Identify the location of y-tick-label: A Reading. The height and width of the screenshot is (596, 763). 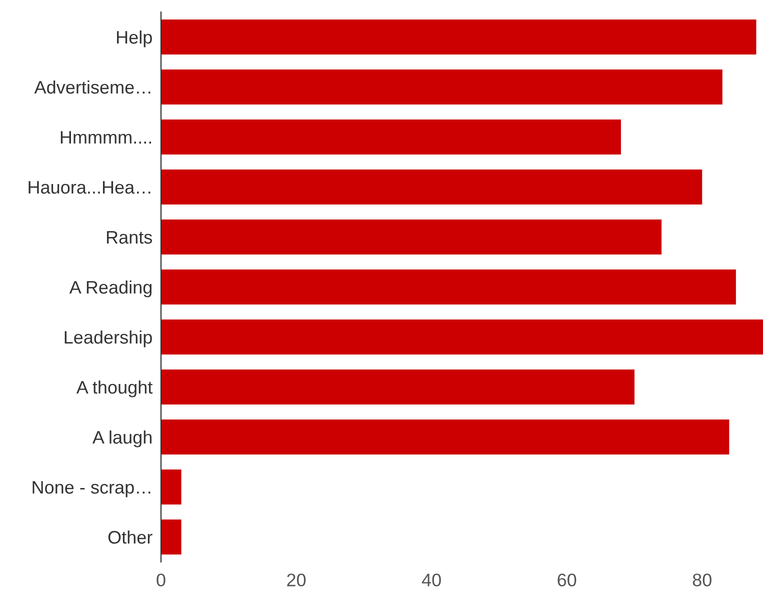
(110, 289).